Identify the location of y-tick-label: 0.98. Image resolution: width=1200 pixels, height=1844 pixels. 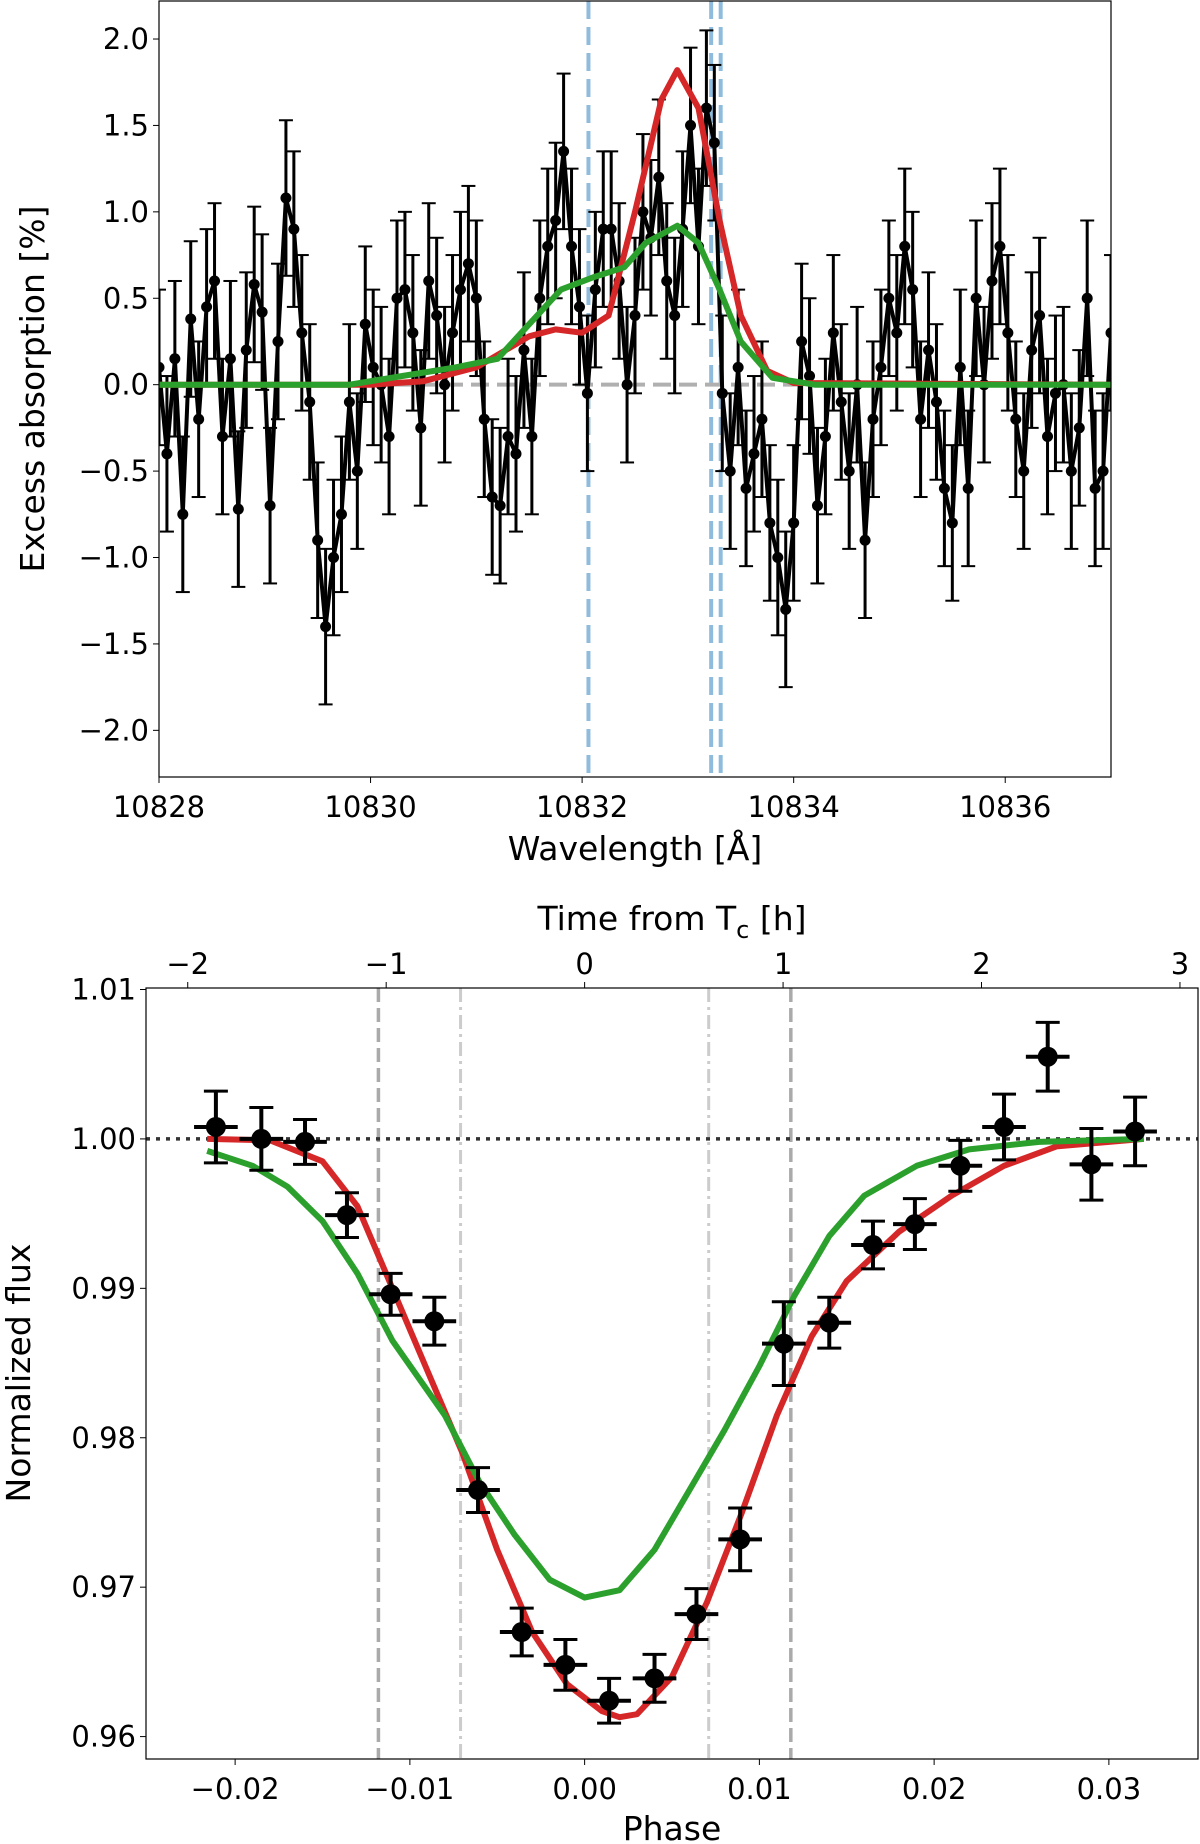
(103, 1438).